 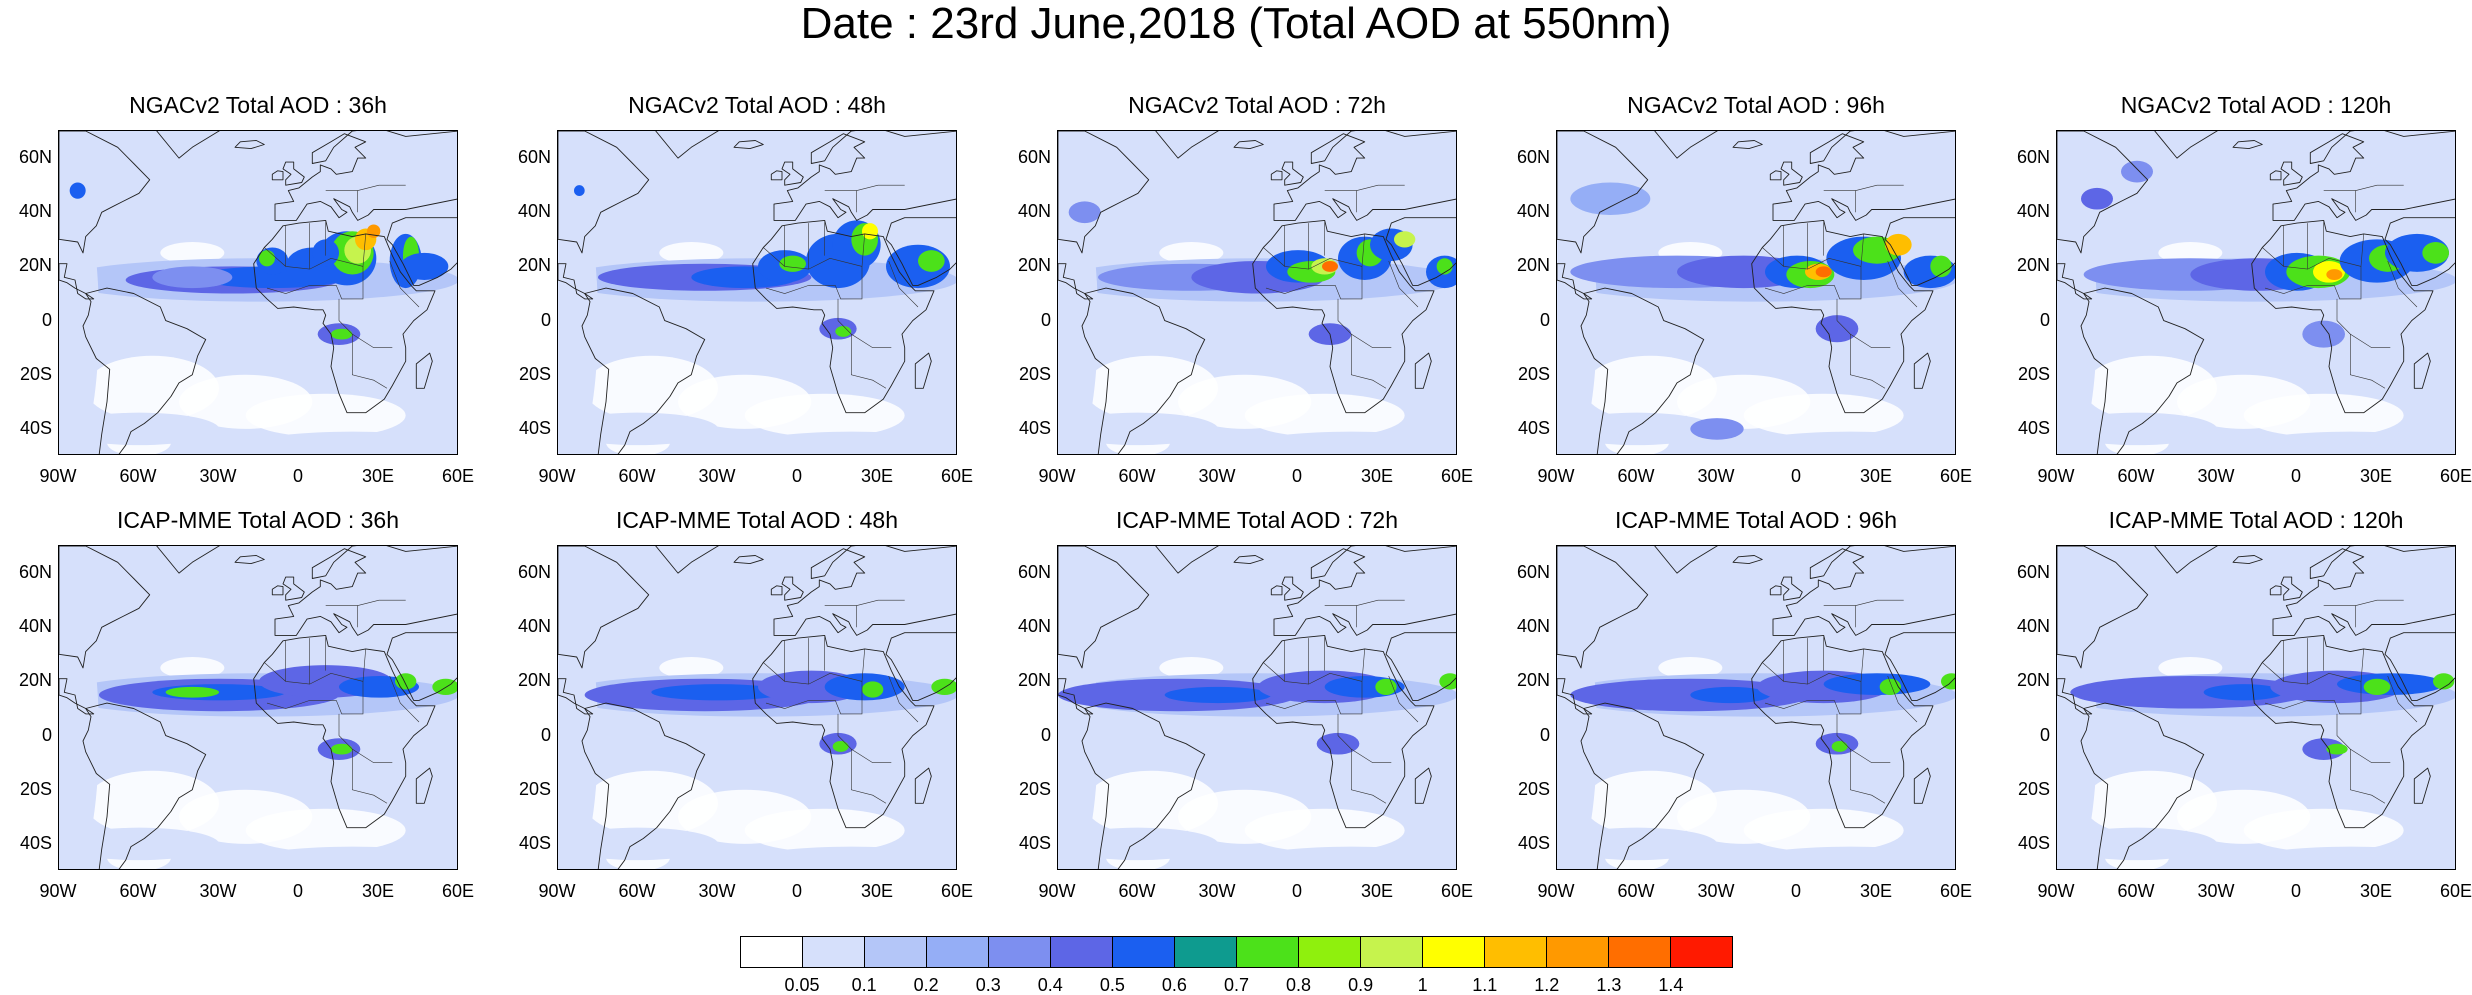 I want to click on aod-map, so click(x=1257, y=707).